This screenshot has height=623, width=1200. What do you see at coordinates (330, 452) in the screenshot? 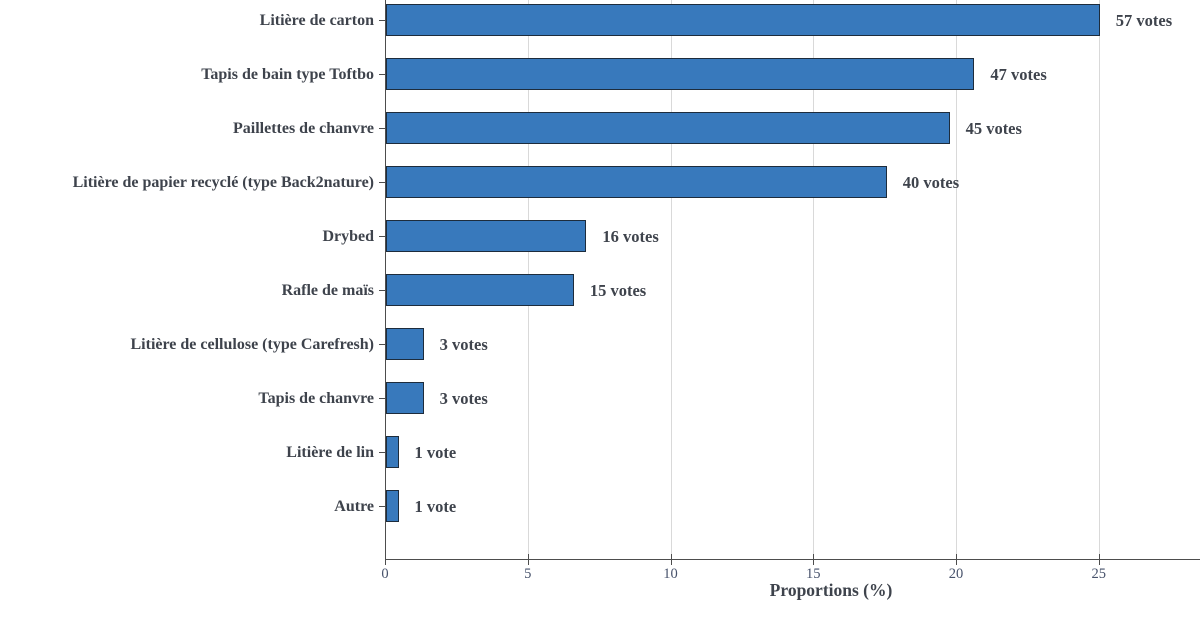
I see `category-label: Litière de lin` at bounding box center [330, 452].